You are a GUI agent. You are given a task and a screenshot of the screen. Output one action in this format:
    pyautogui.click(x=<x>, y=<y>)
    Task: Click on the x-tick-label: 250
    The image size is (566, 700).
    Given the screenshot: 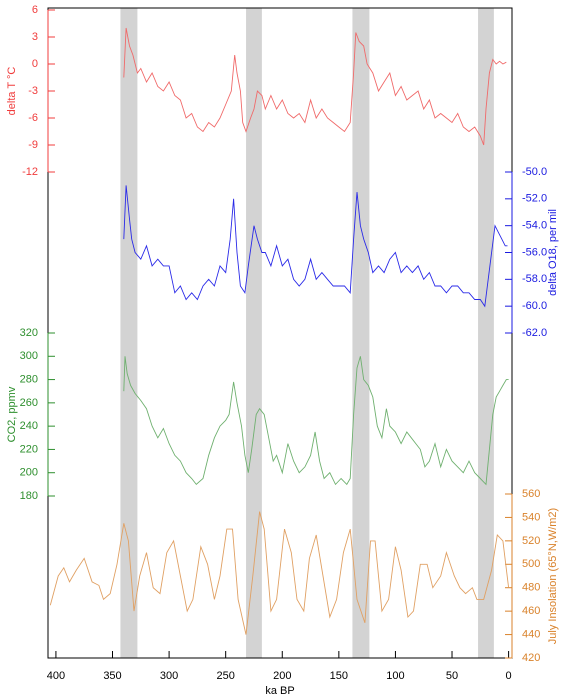 What is the action you would take?
    pyautogui.click(x=225, y=676)
    